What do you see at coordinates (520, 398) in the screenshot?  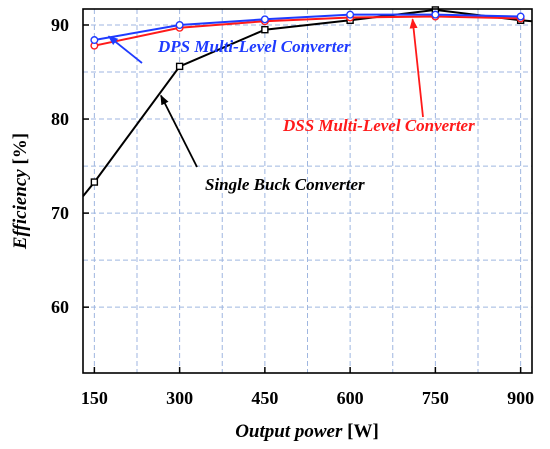 I see `x-tick-label: 900` at bounding box center [520, 398].